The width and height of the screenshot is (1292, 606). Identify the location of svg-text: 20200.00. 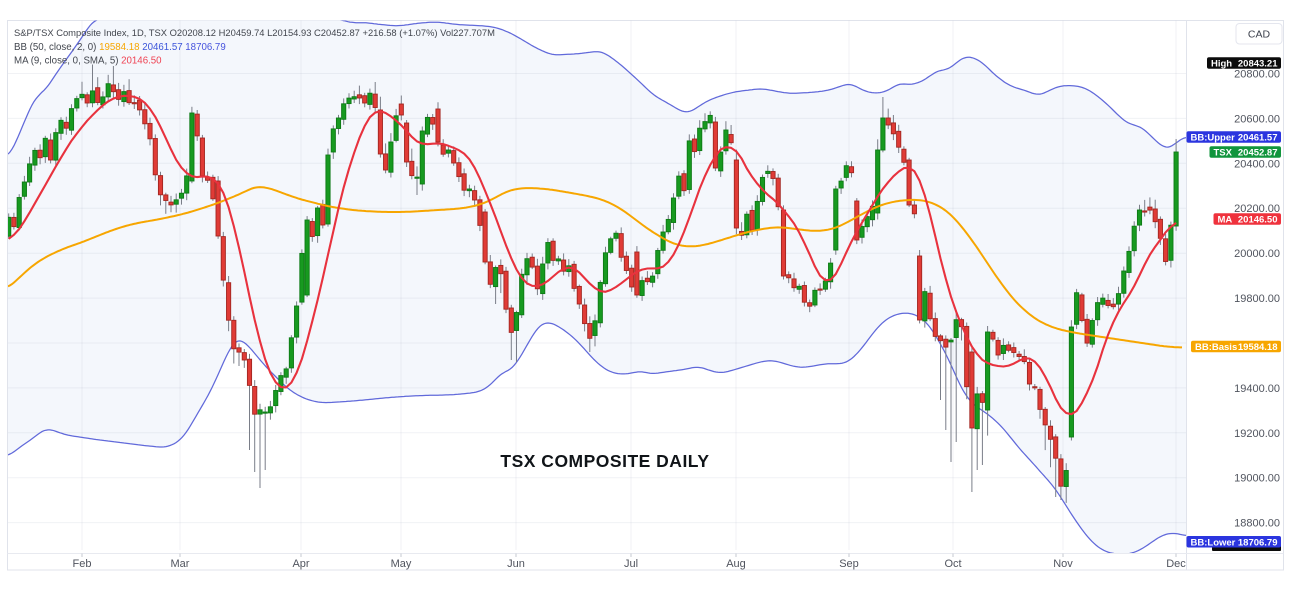
(1257, 209).